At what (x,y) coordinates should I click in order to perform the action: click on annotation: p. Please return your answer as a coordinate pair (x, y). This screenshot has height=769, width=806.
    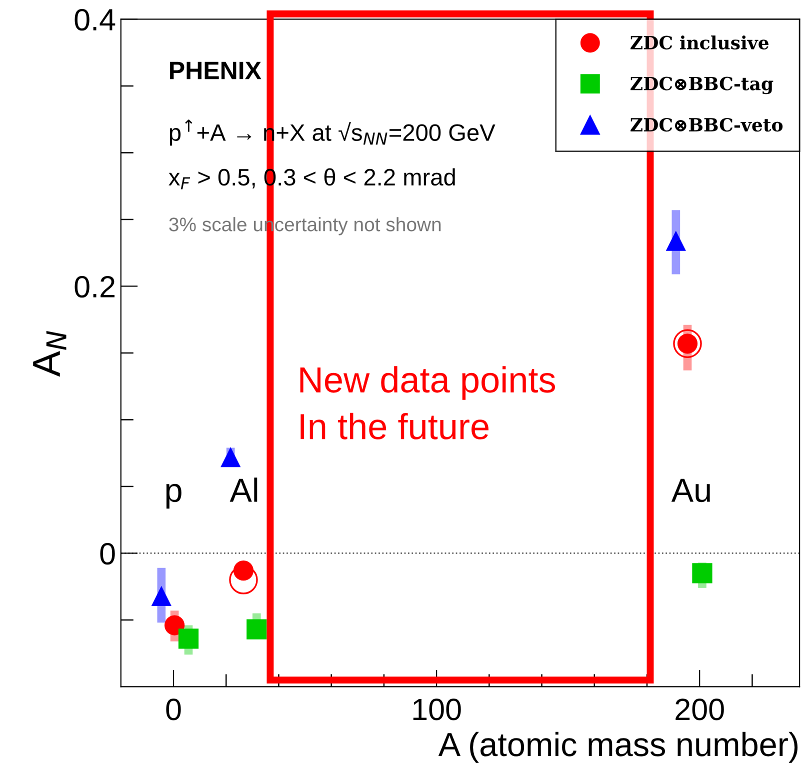
    Looking at the image, I should click on (174, 496).